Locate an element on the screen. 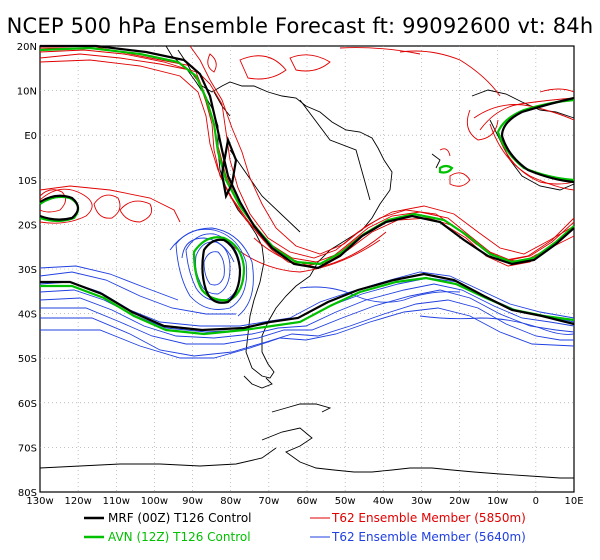  lat-label: 50S is located at coordinates (27, 359).